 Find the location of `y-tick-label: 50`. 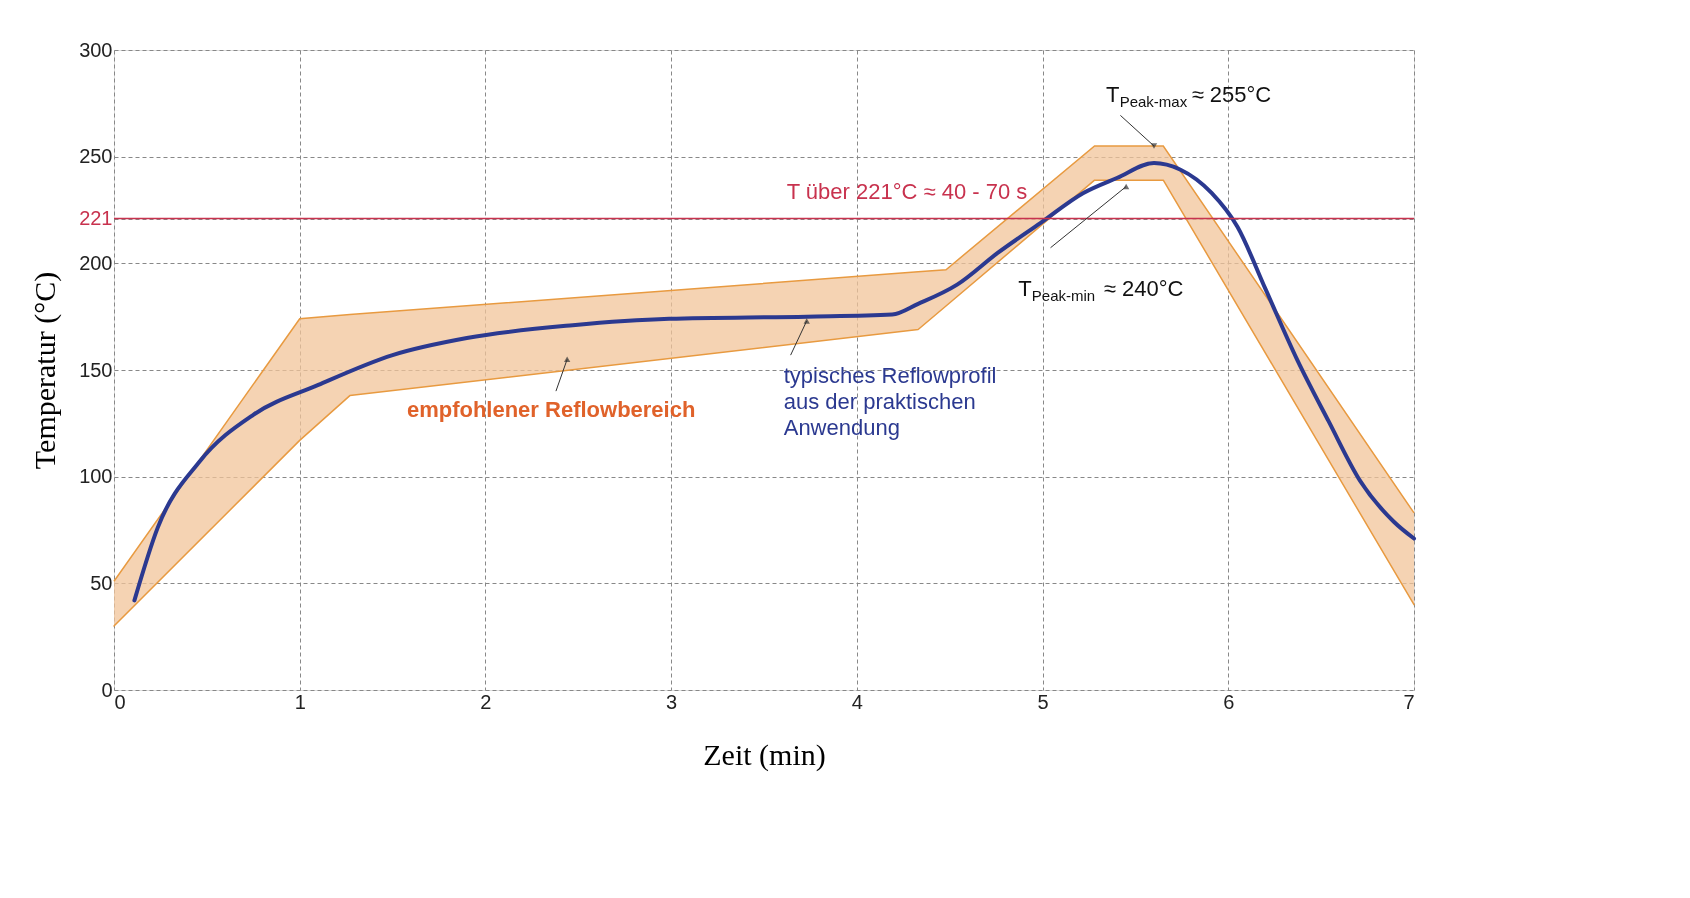

y-tick-label: 50 is located at coordinates (101, 582).